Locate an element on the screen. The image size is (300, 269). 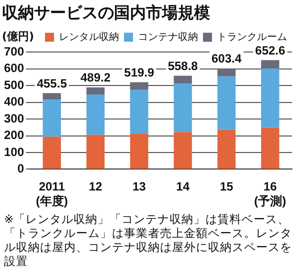
y-tick-label: 400 is located at coordinates (14, 101).